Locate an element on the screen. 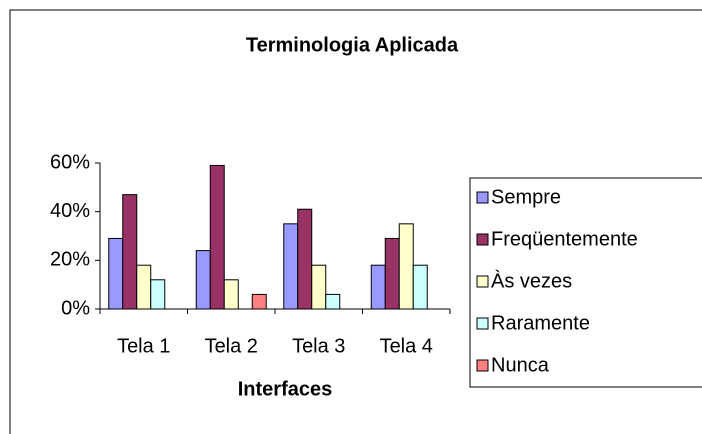 The width and height of the screenshot is (702, 434). x-axis-label: Interfaces is located at coordinates (285, 389).